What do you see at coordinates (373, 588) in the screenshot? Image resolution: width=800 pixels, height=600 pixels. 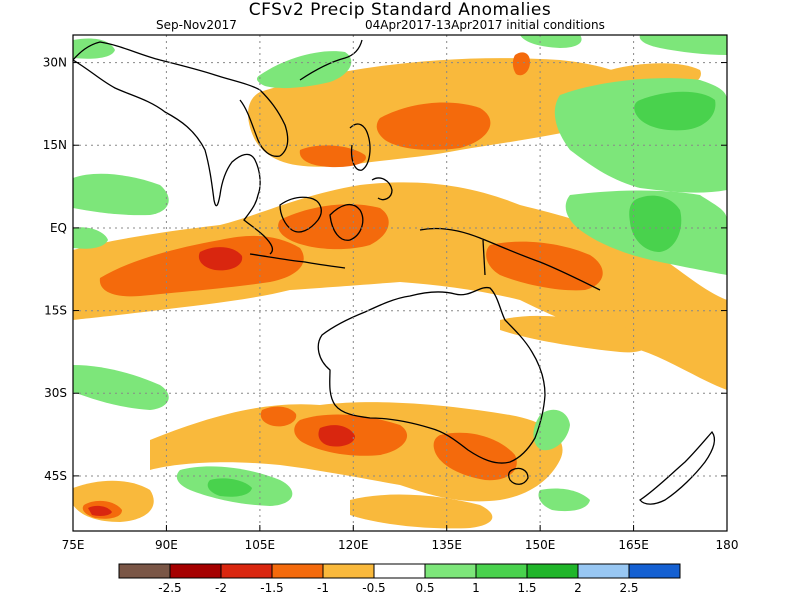 I see `colorbar-level-label: -0.5` at bounding box center [373, 588].